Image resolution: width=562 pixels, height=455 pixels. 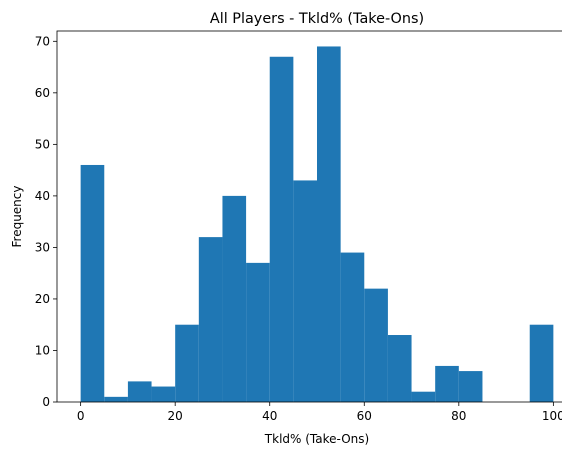 I want to click on y-tick-label: 70, so click(x=42, y=42).